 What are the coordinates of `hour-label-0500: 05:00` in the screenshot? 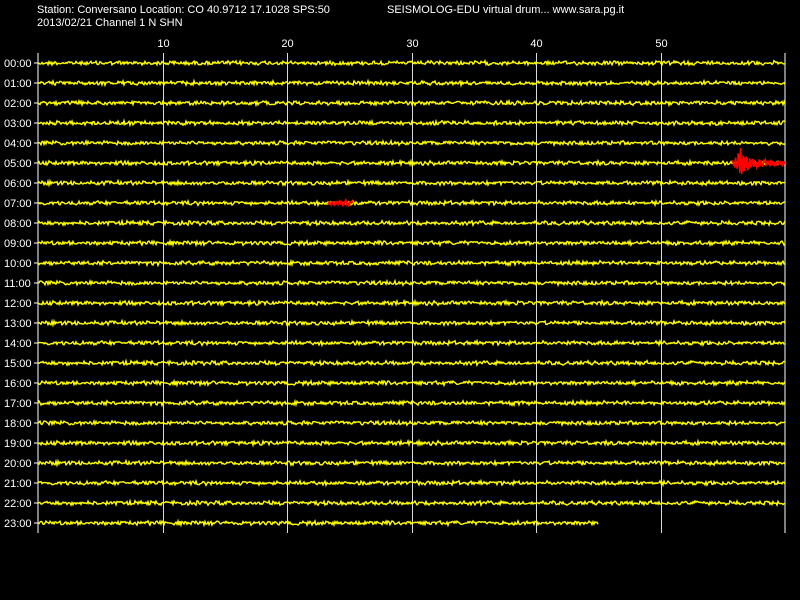 It's located at (18, 164).